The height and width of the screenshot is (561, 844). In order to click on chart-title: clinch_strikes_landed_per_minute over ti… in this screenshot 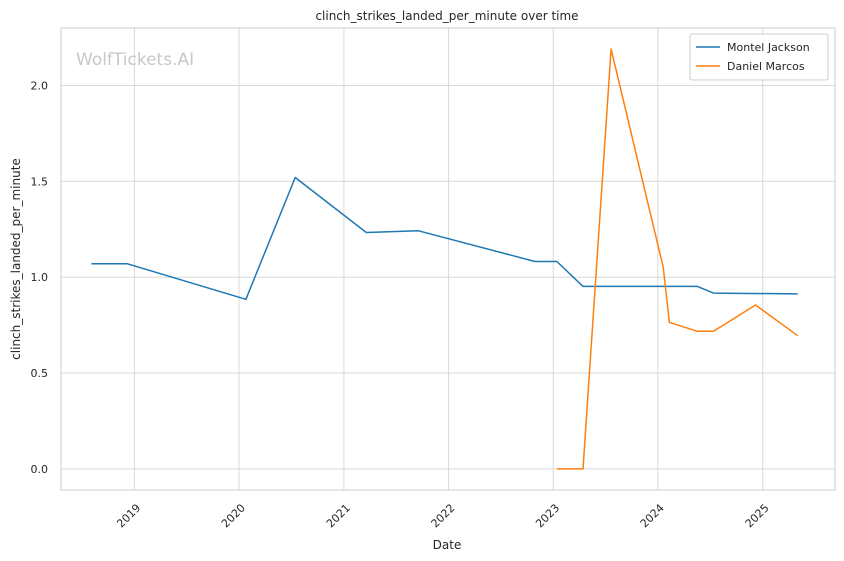, I will do `click(446, 16)`.